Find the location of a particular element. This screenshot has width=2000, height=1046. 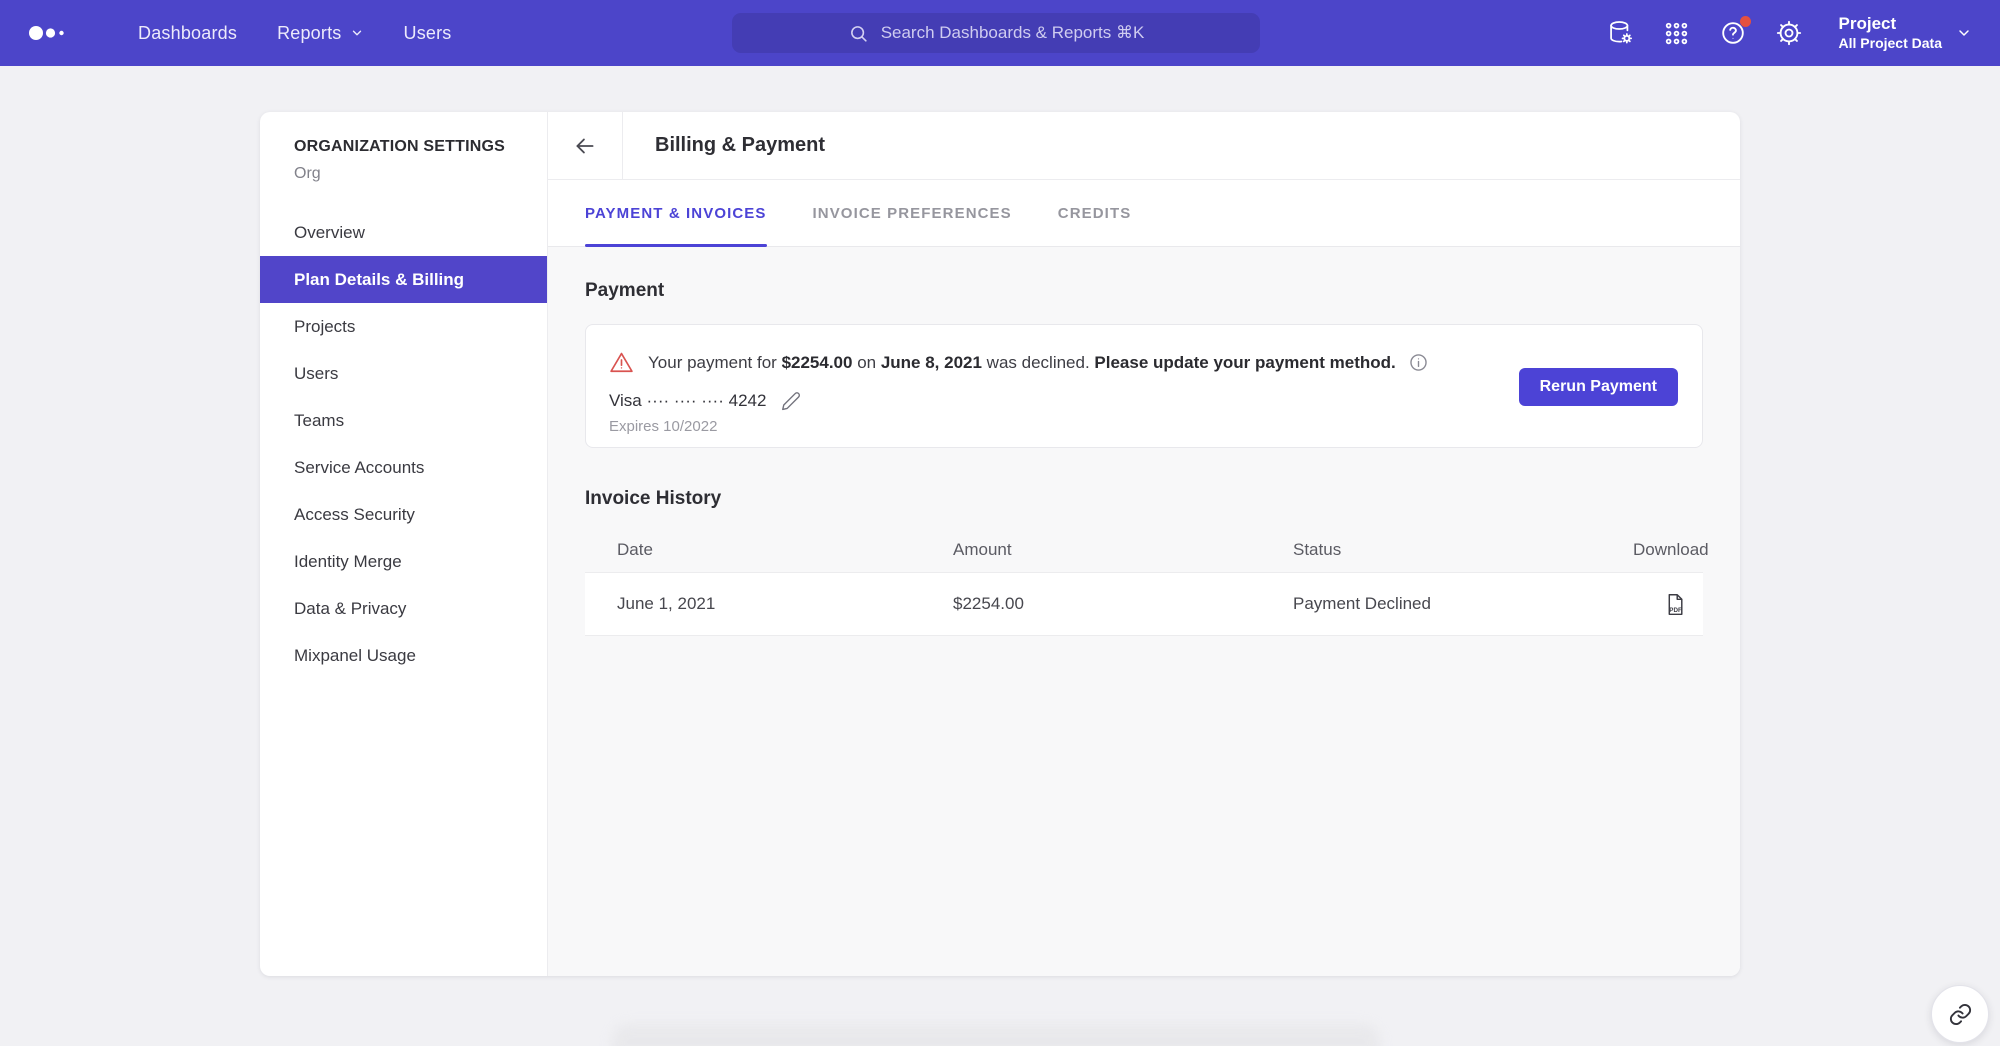

nav-item-label: Reports is located at coordinates (309, 32).